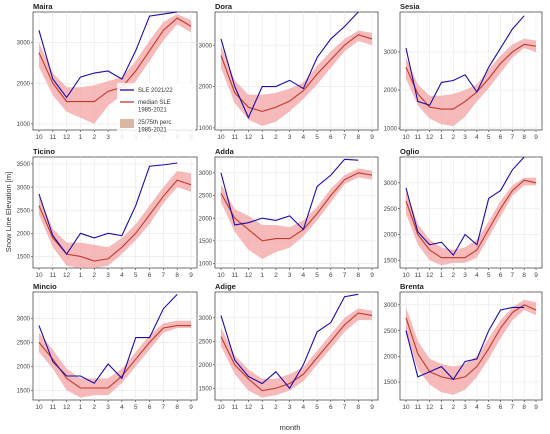  I want to click on legend-label: 1985-2021, so click(152, 111).